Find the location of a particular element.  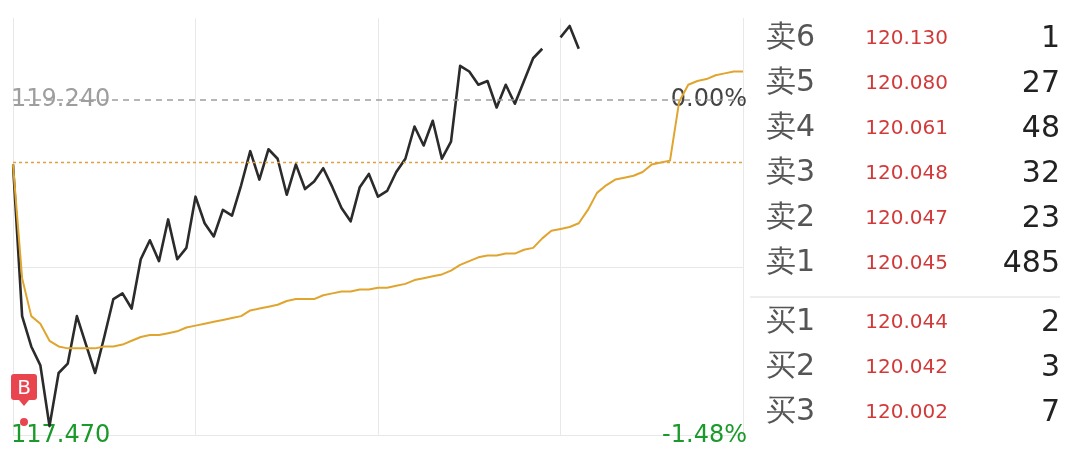

text: 卖6 is located at coordinates (791, 36).